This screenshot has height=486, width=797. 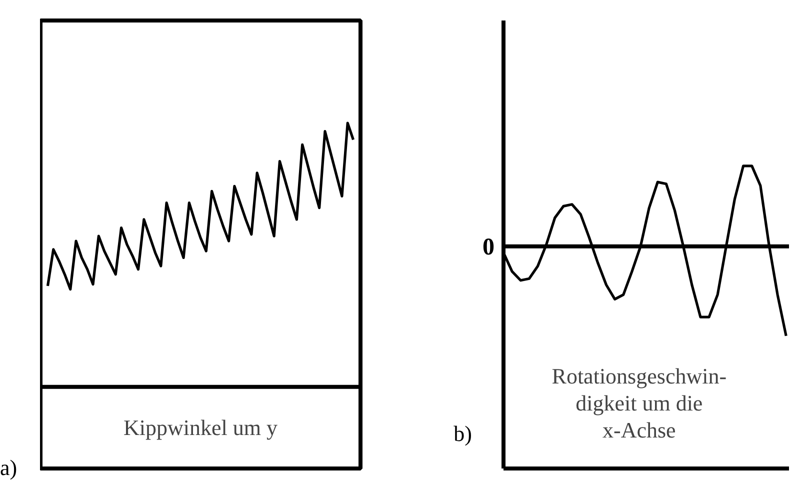 What do you see at coordinates (9, 468) in the screenshot?
I see `text: a)` at bounding box center [9, 468].